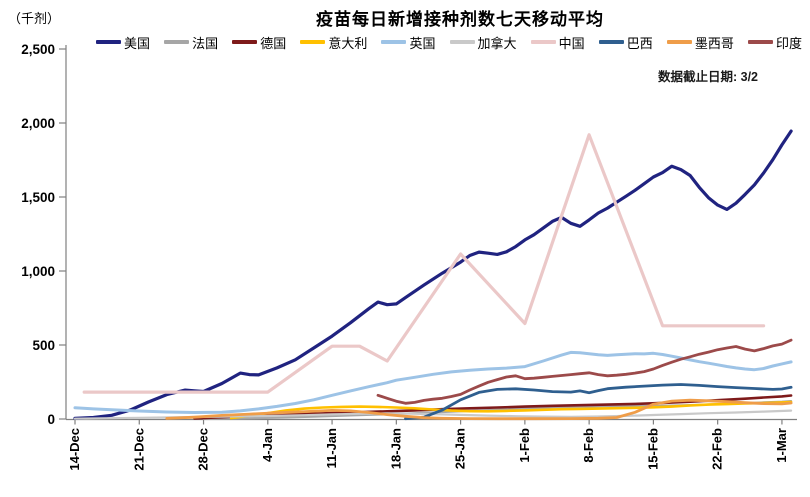 The height and width of the screenshot is (497, 810). Describe the element at coordinates (781, 445) in the screenshot. I see `x-axis-tick-label: 1-Mar` at that location.